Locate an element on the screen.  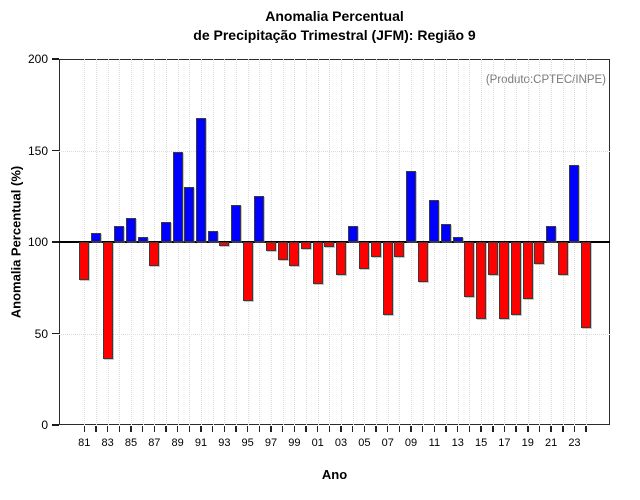
x-axis-tick-label: 19 is located at coordinates (527, 443).